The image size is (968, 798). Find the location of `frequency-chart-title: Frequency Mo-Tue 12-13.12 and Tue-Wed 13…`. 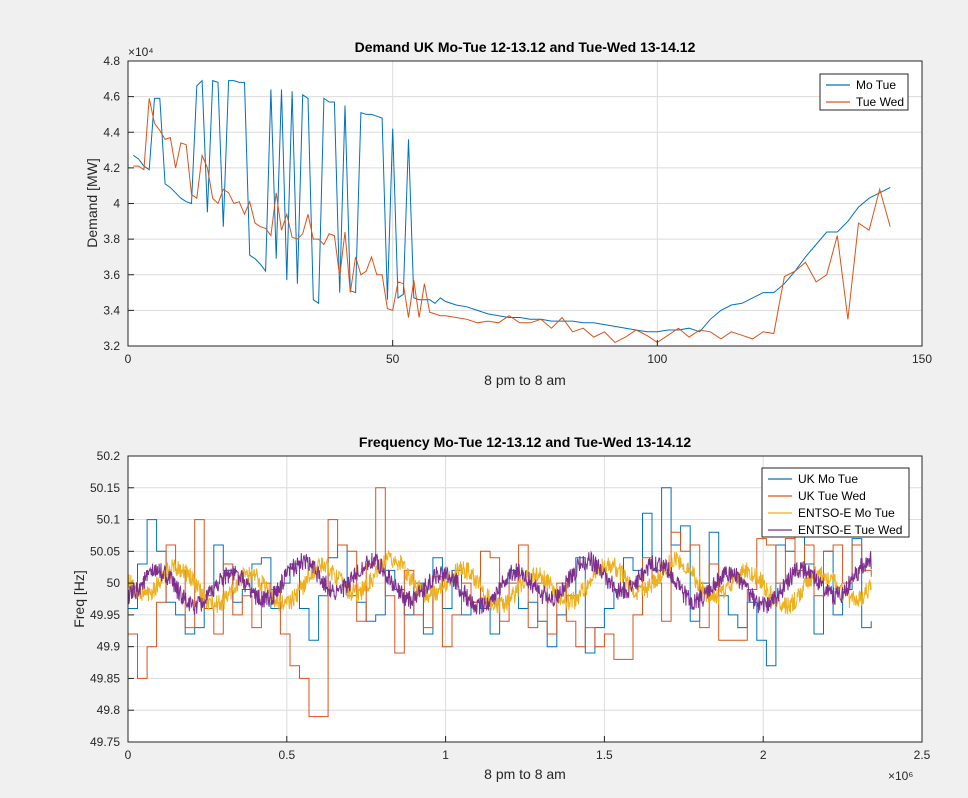

frequency-chart-title: Frequency Mo-Tue 12-13.12 and Tue-Wed 13… is located at coordinates (525, 442).